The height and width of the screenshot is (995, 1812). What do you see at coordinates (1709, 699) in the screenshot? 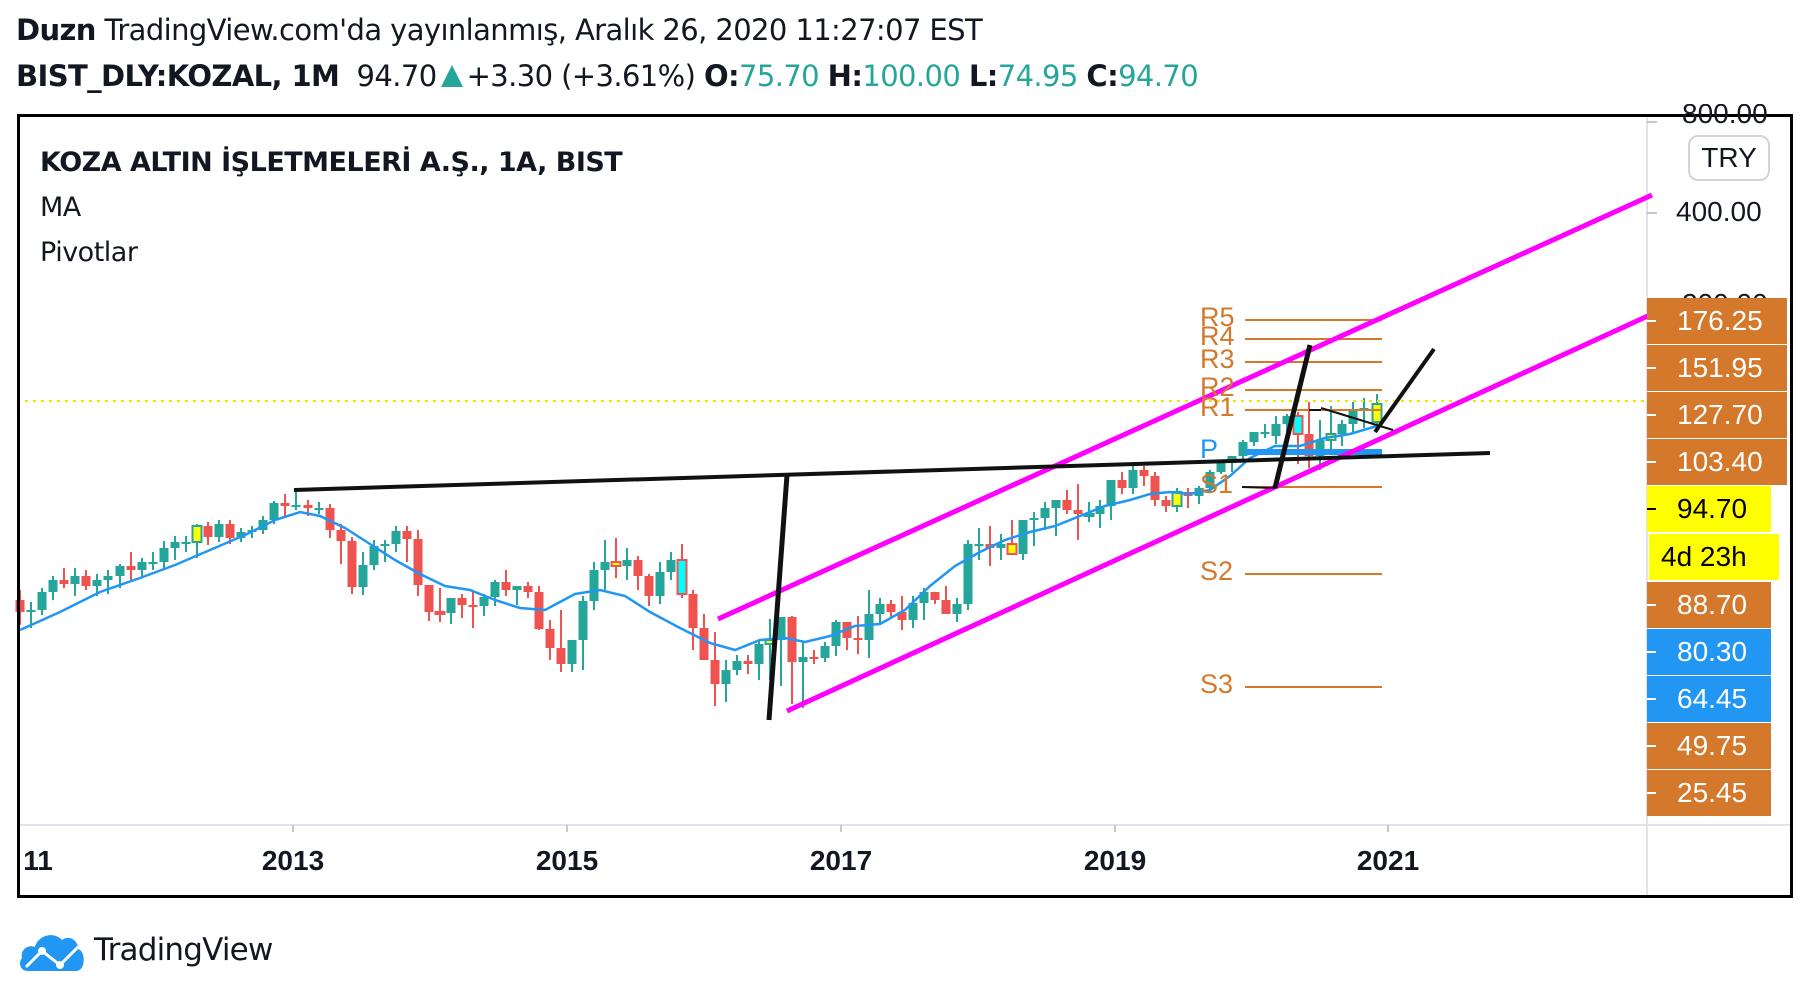
I see `price-label: 64.45` at bounding box center [1709, 699].